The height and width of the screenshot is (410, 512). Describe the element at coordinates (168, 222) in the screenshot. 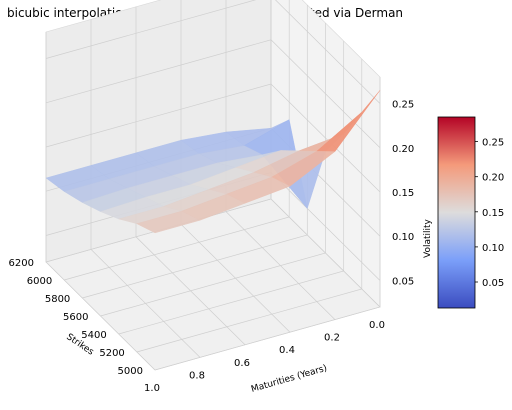

I see `surface-patch` at that location.